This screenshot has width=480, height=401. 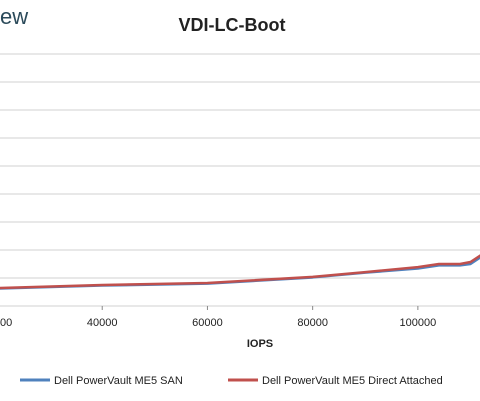 What do you see at coordinates (102, 323) in the screenshot?
I see `x-tick-label: 40000` at bounding box center [102, 323].